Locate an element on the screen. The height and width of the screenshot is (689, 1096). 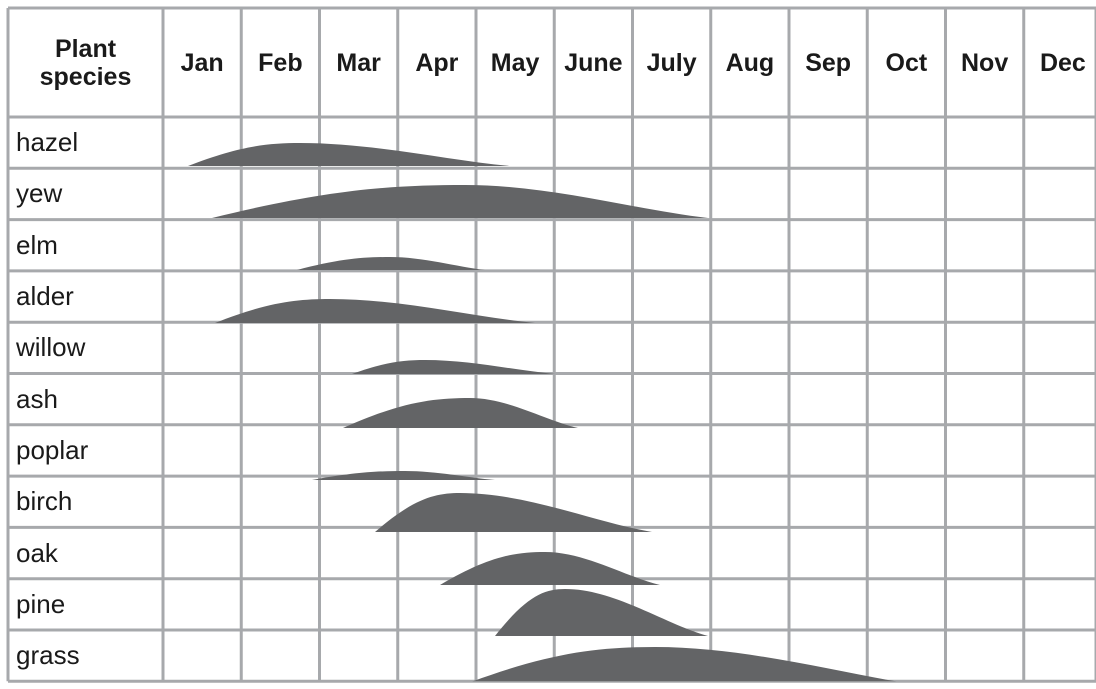
row-label: ash is located at coordinates (37, 398).